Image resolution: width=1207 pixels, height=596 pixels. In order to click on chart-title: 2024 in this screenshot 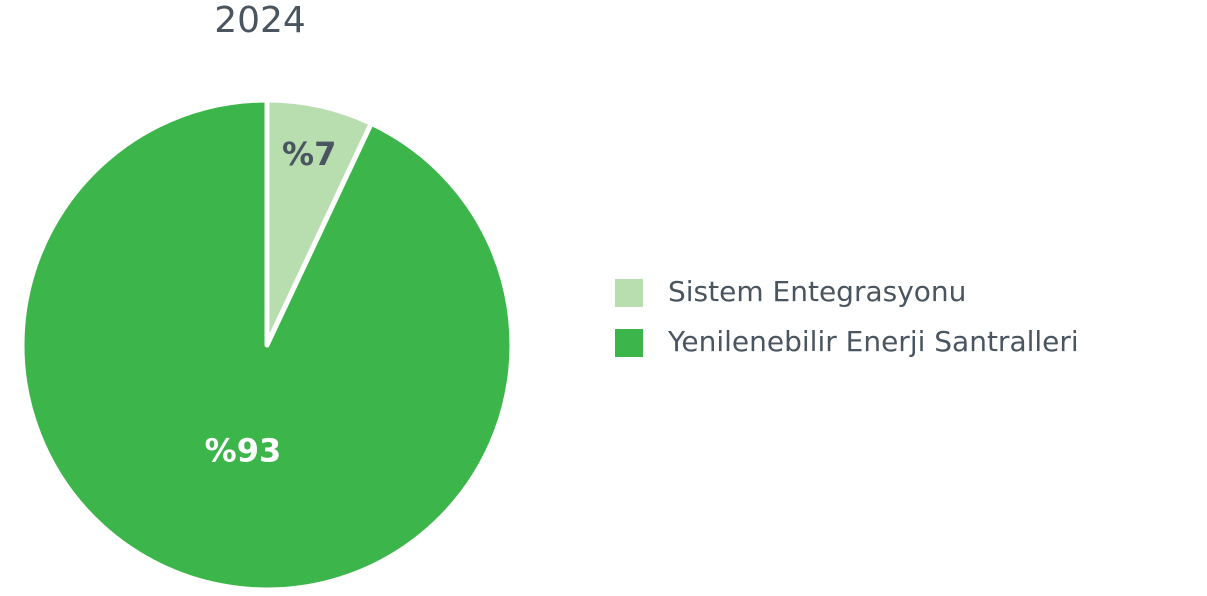, I will do `click(260, 20)`.